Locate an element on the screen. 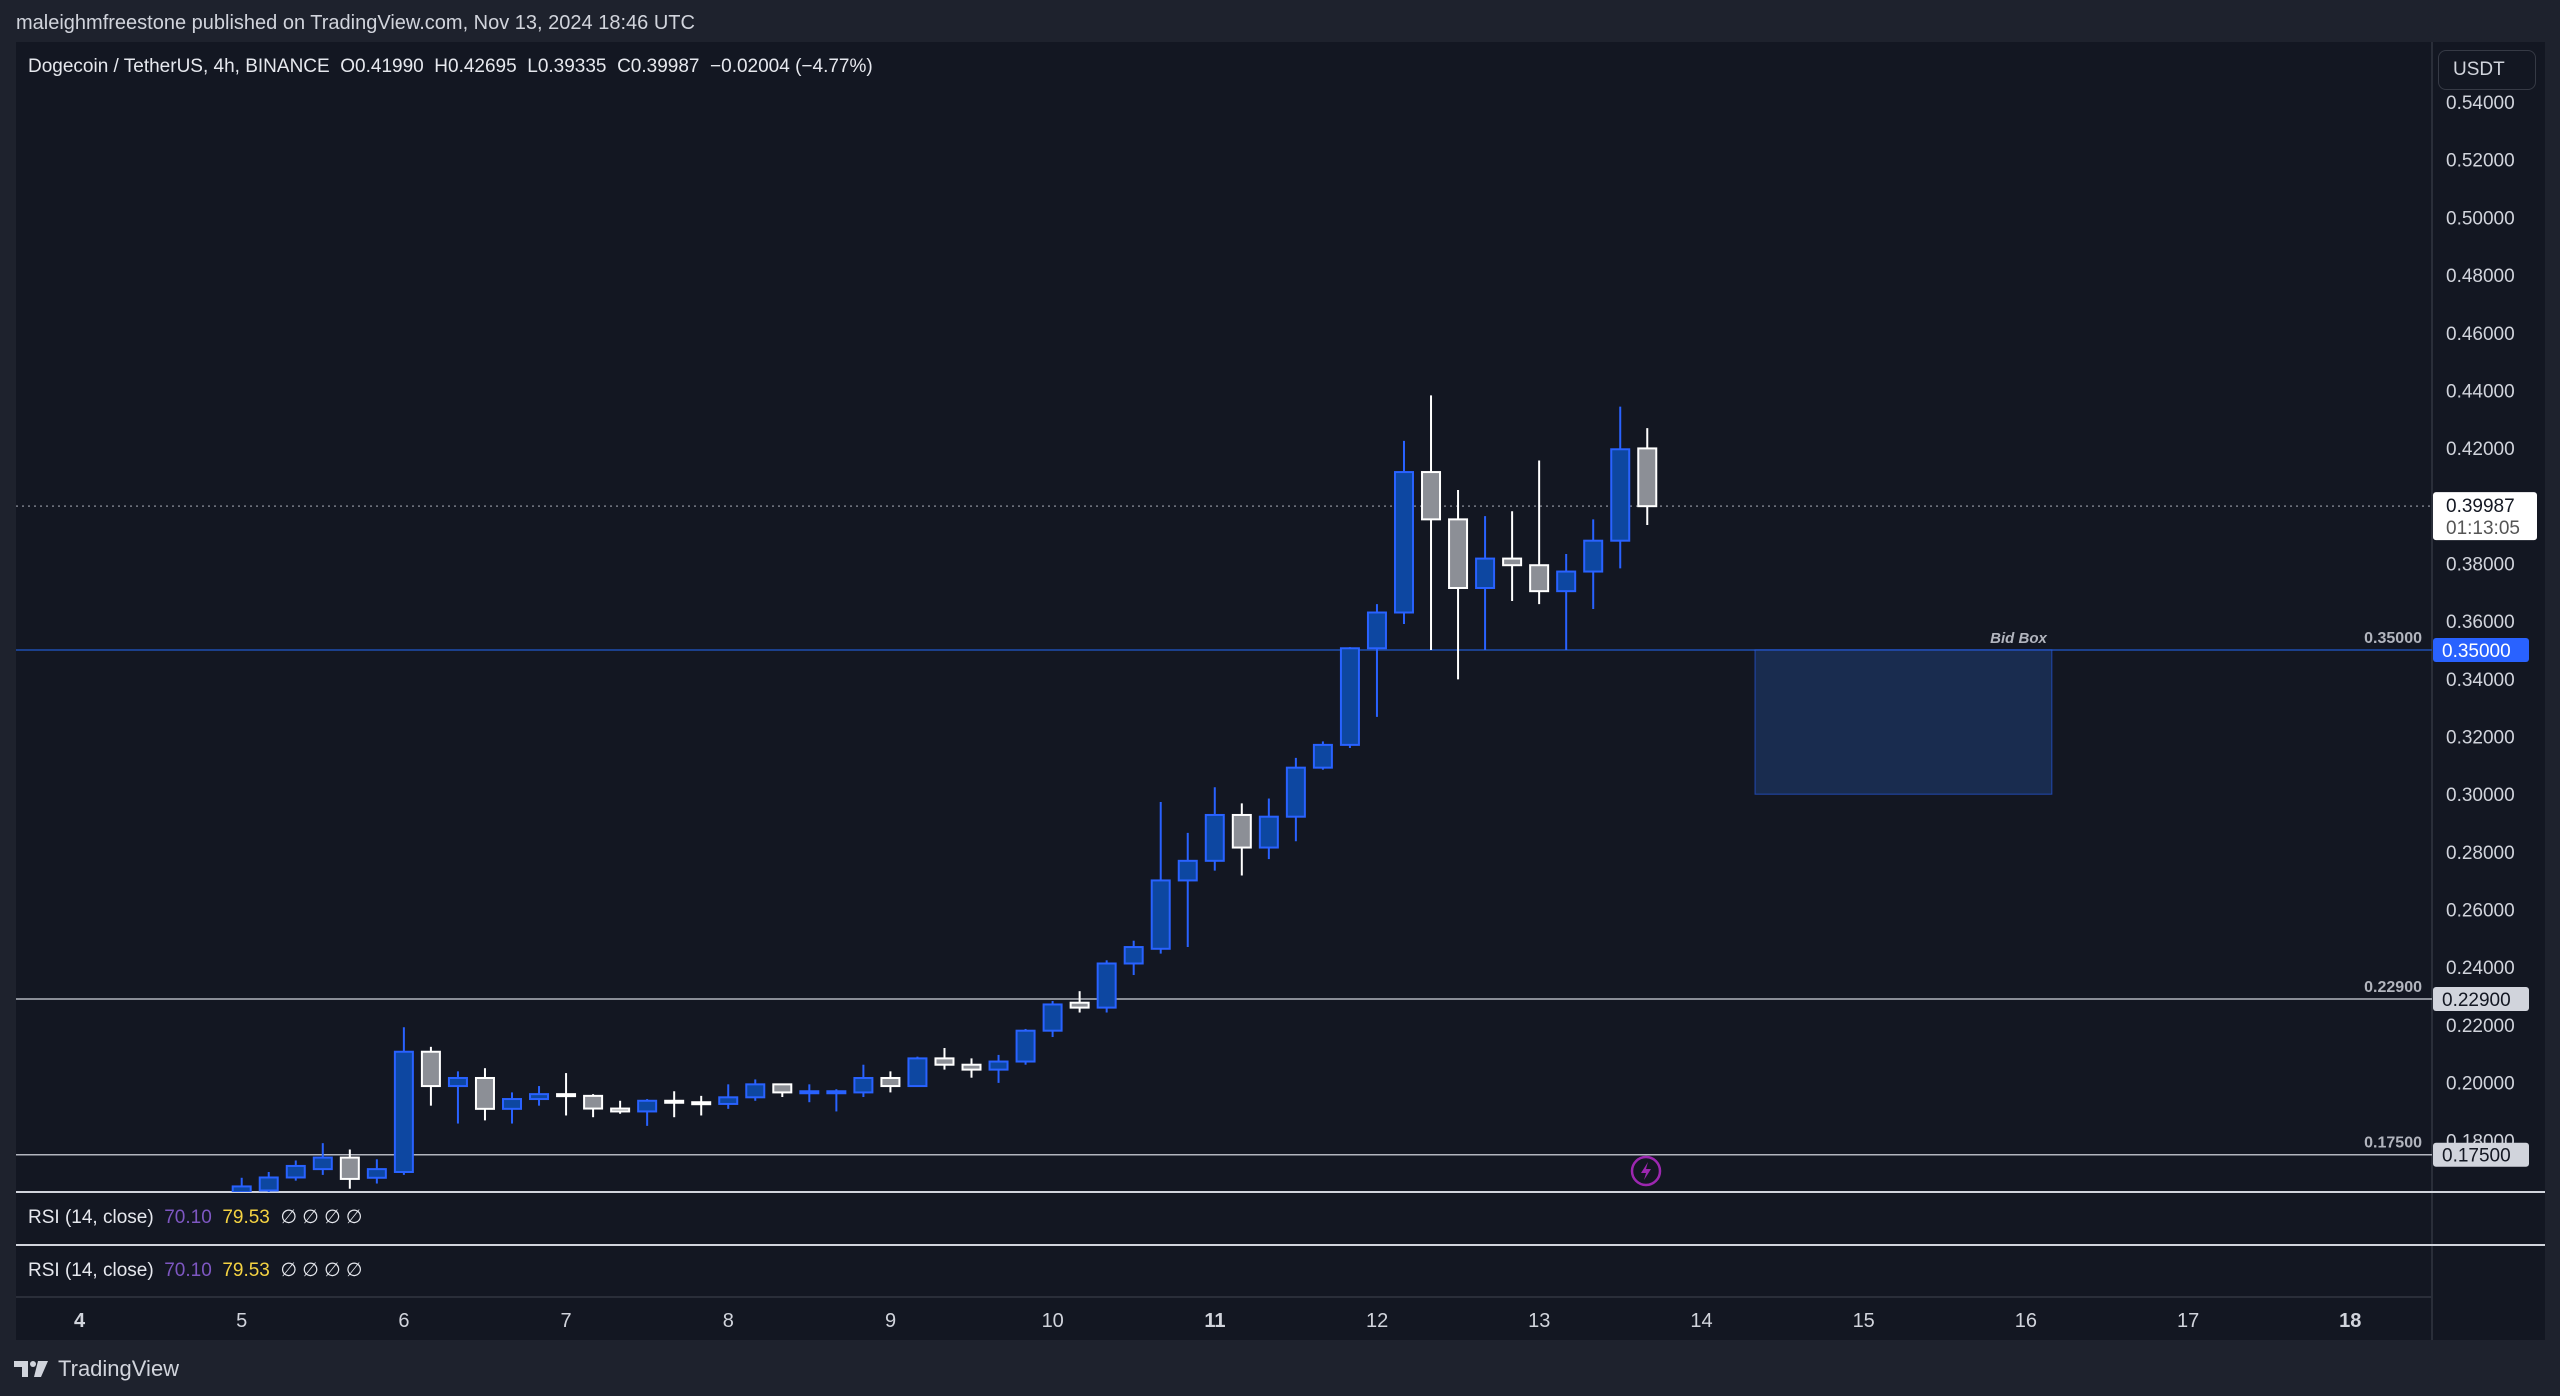 Image resolution: width=2560 pixels, height=1396 pixels. price-tick-label: 0.24000 is located at coordinates (2480, 968).